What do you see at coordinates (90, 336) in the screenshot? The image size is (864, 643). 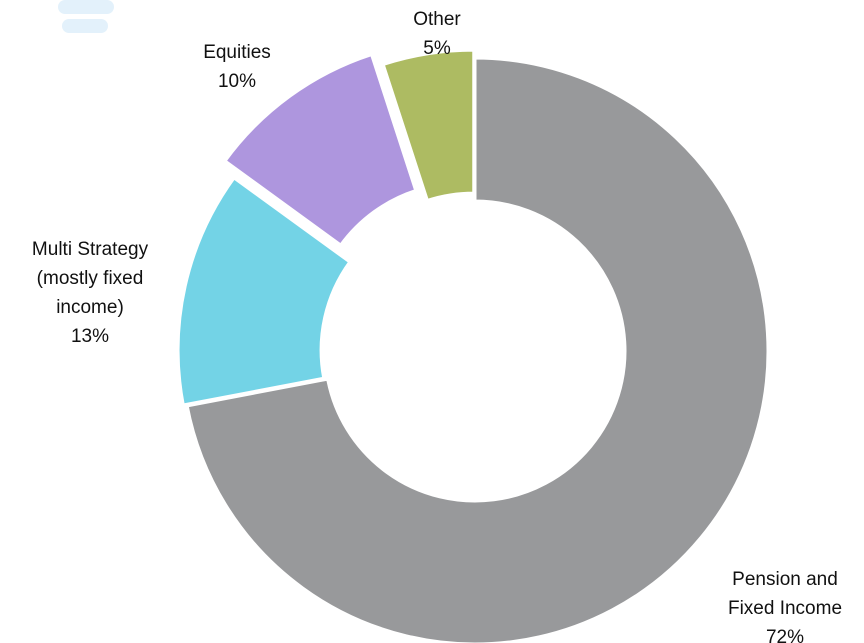 I see `value-label: 13%` at bounding box center [90, 336].